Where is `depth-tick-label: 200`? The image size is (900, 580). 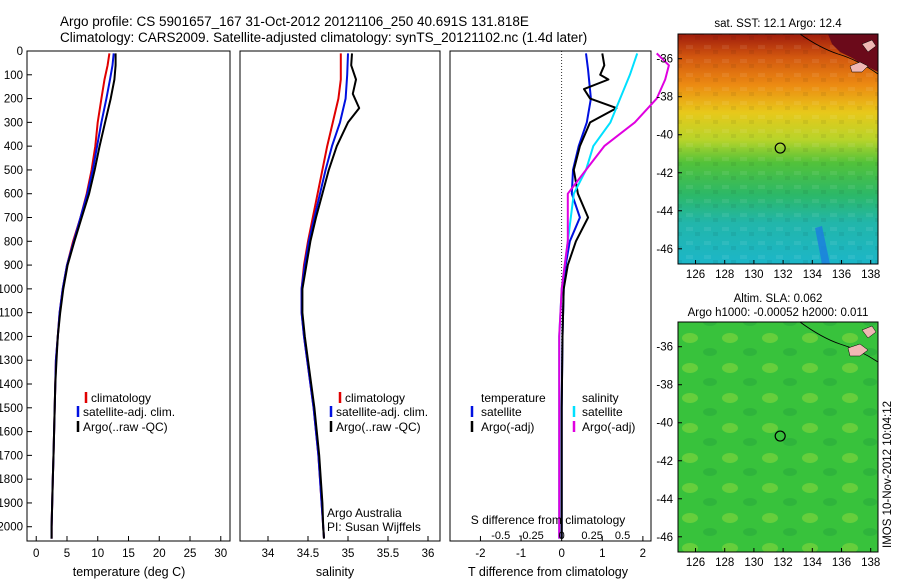 depth-tick-label: 200 is located at coordinates (13, 100).